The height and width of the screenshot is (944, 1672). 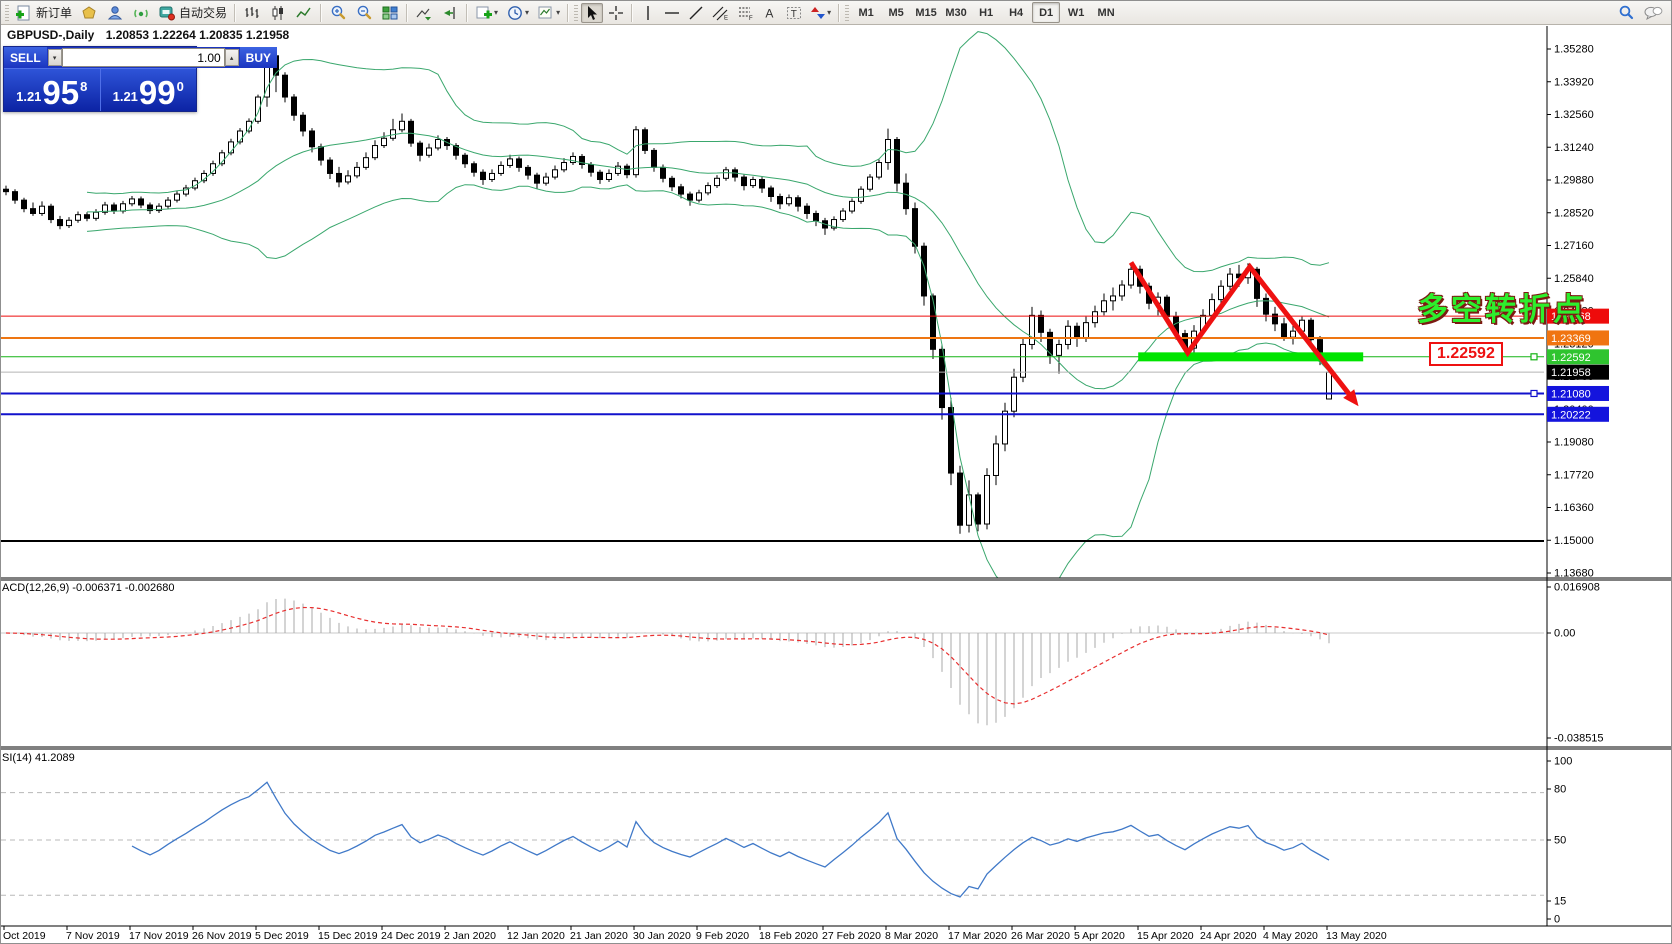 I want to click on annotation-turning-point-text: 多空转折点, so click(x=1502, y=309).